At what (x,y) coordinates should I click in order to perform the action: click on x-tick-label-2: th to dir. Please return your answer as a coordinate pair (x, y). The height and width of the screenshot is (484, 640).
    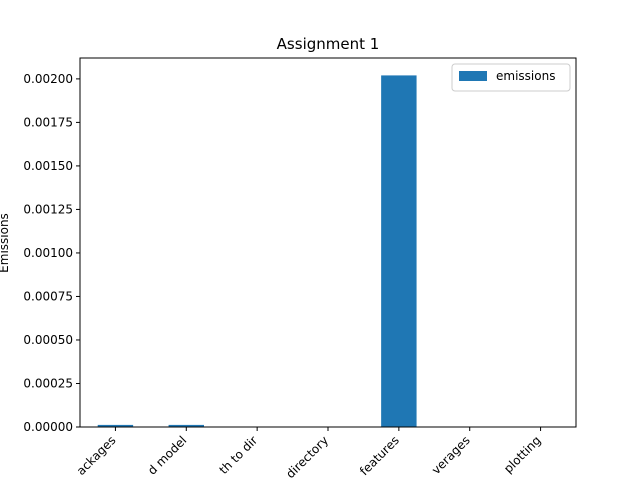
    Looking at the image, I should click on (239, 455).